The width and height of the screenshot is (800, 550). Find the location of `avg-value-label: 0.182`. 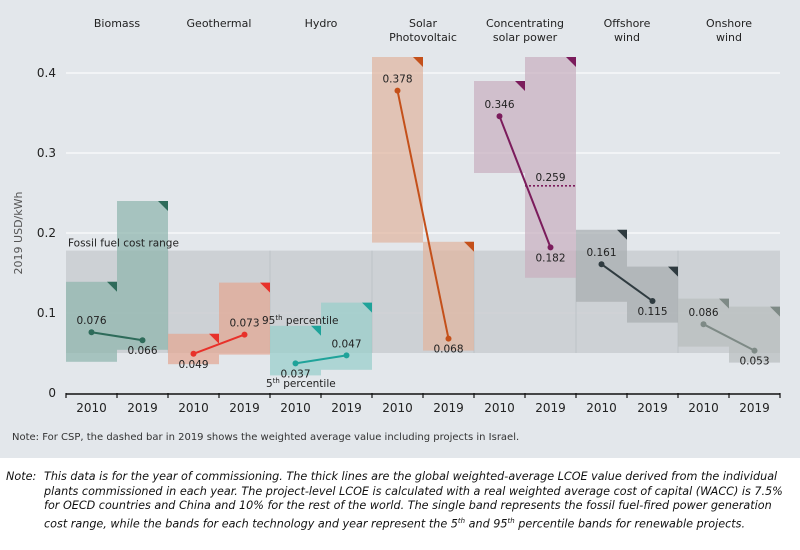

avg-value-label: 0.182 is located at coordinates (550, 258).